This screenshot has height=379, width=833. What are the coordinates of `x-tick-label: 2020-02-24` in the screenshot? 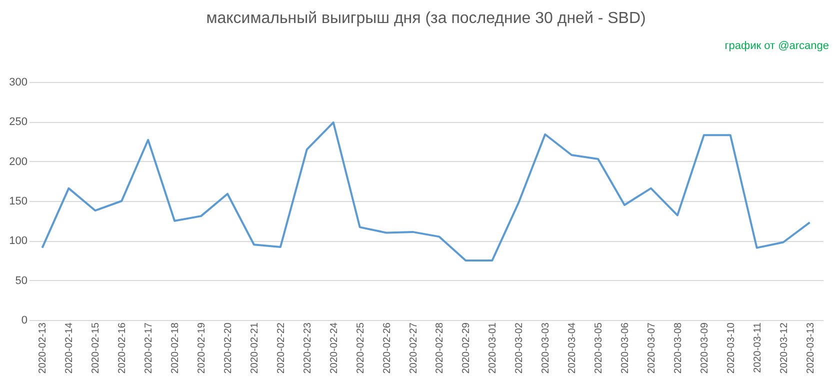 It's located at (334, 348).